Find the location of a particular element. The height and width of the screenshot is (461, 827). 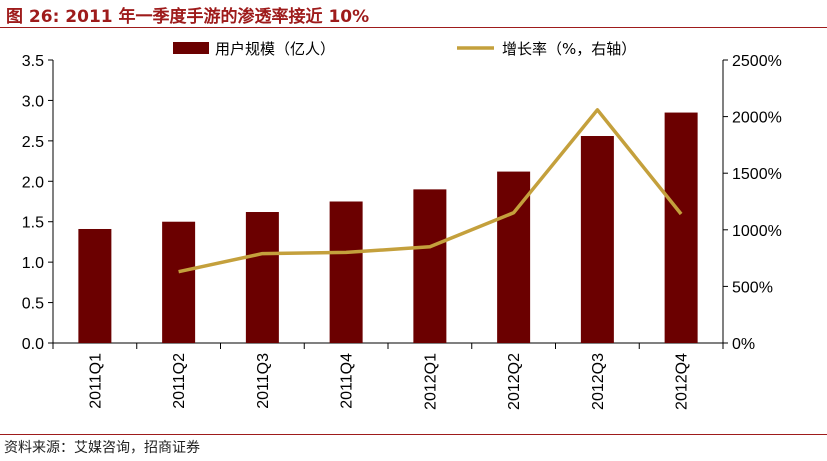

left-tick-label: 2.0 is located at coordinates (33, 182).